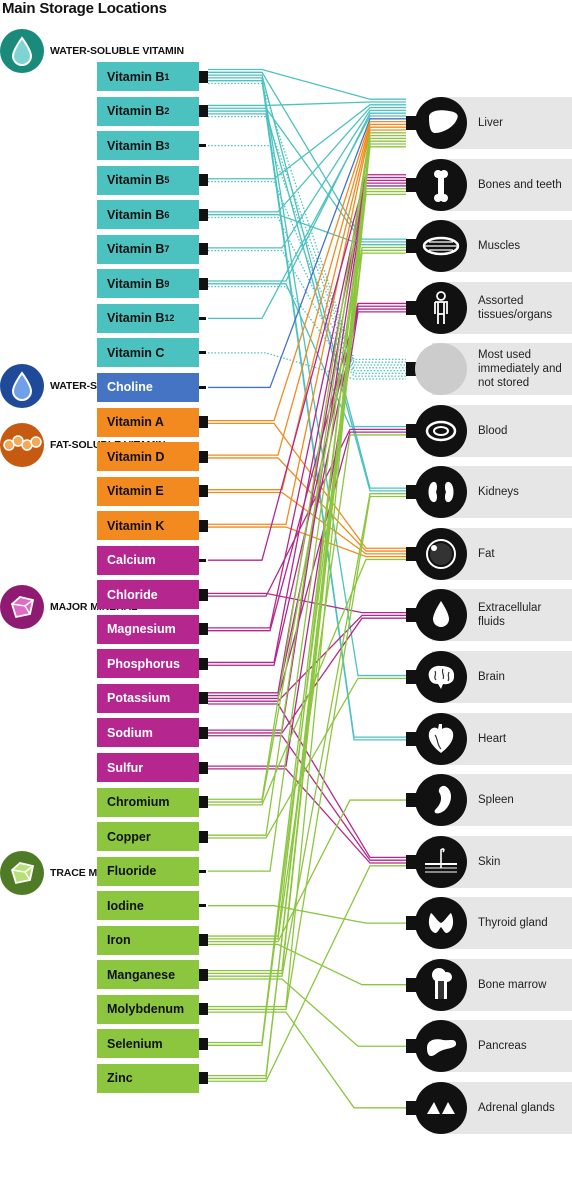  Describe the element at coordinates (136, 456) in the screenshot. I see `nutrient-label: Vitamin D` at that location.